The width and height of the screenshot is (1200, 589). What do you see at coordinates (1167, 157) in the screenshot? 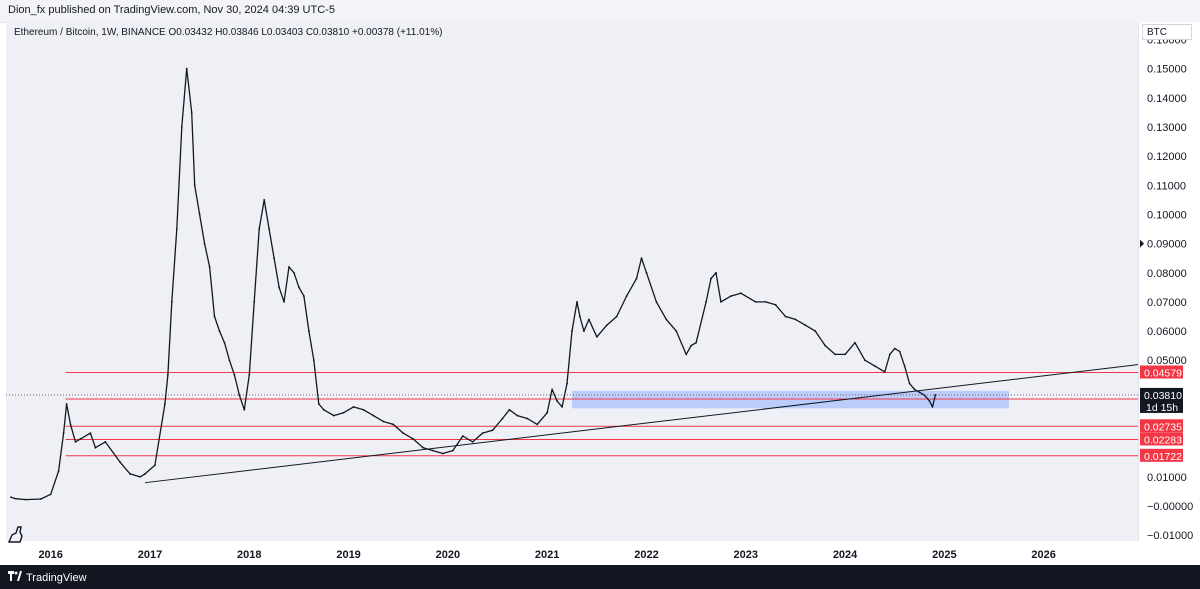
I see `y-tick-label: 0.12000` at bounding box center [1167, 157].